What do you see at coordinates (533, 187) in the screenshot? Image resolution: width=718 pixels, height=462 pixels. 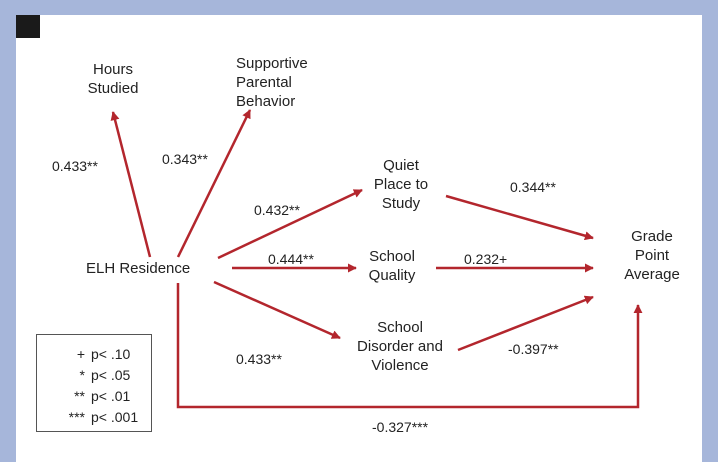 I see `coef-quiet-to-gpa: 0.344**` at bounding box center [533, 187].